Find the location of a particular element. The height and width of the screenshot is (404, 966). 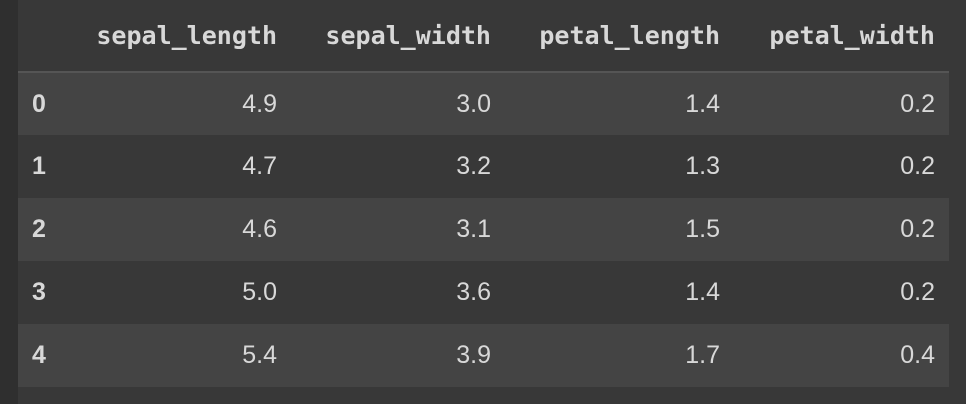

table-cell: 3.2 is located at coordinates (473, 166).